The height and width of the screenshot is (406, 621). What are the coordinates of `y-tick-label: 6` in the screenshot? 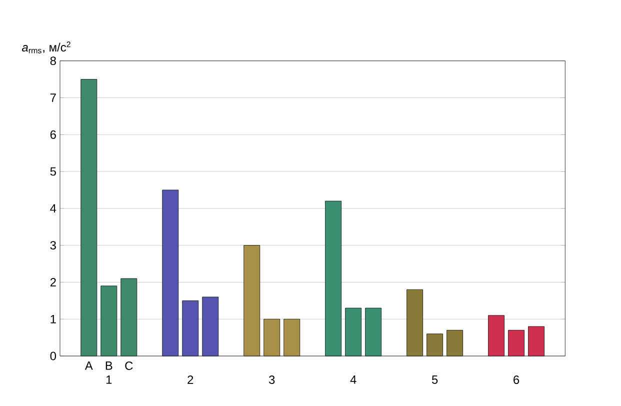 It's located at (53, 134).